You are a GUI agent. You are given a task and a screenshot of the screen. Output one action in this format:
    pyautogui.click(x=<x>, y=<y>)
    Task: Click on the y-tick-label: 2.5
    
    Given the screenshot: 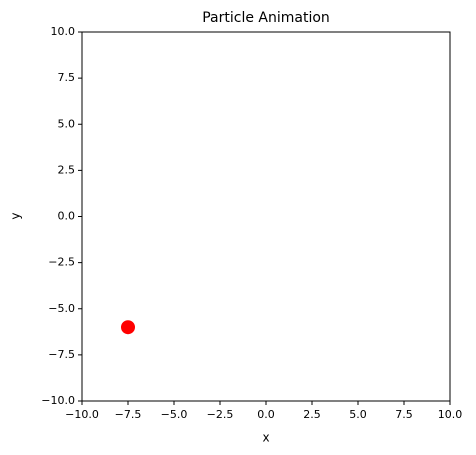 What is the action you would take?
    pyautogui.click(x=67, y=169)
    